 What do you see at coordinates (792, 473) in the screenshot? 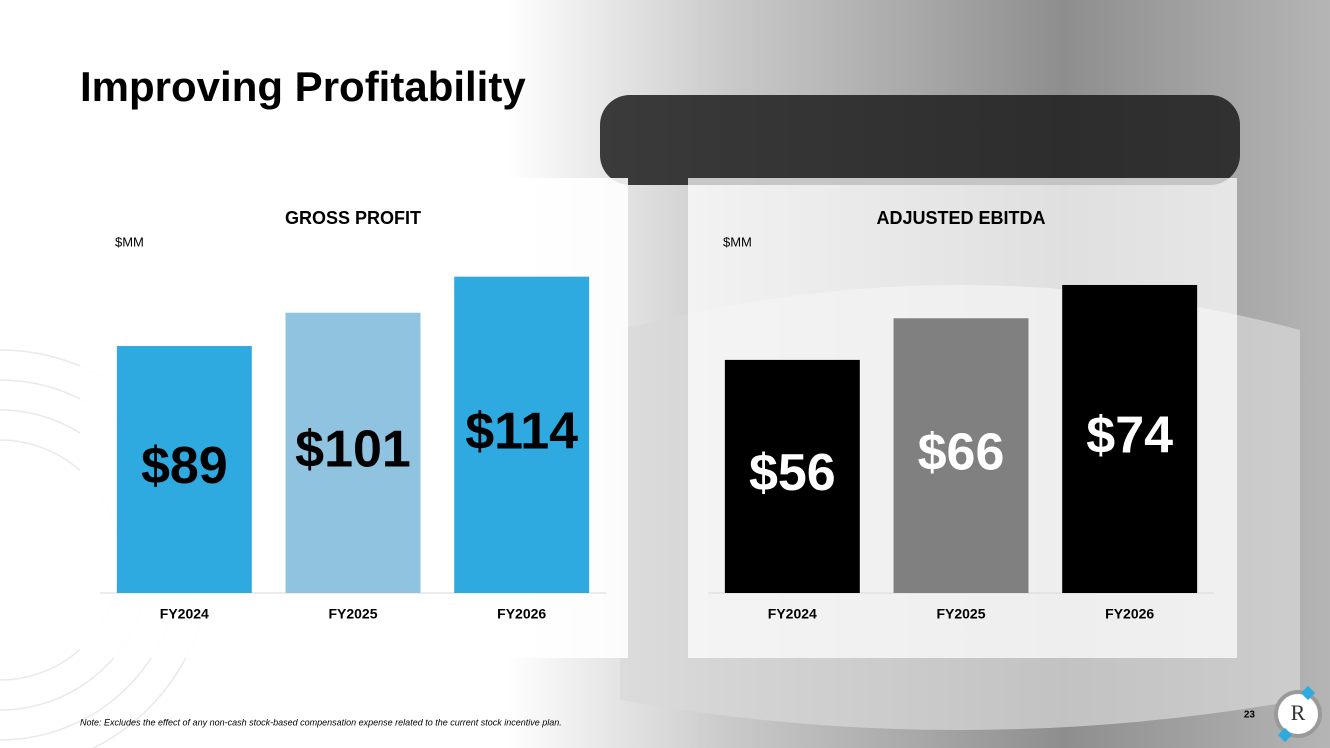
I see `value-label: $56` at bounding box center [792, 473].